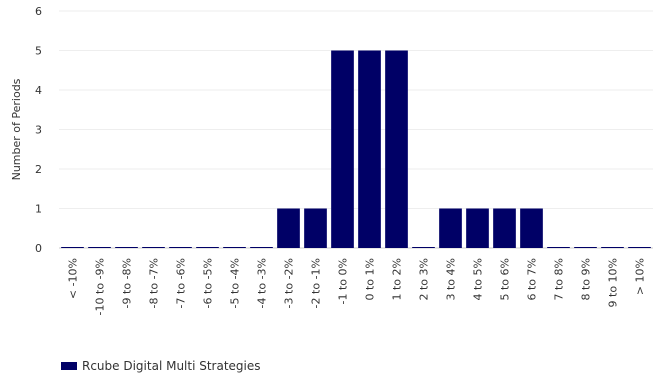 The height and width of the screenshot is (378, 667). I want to click on legend: Rcube Digital Multi Strategies, so click(161, 366).